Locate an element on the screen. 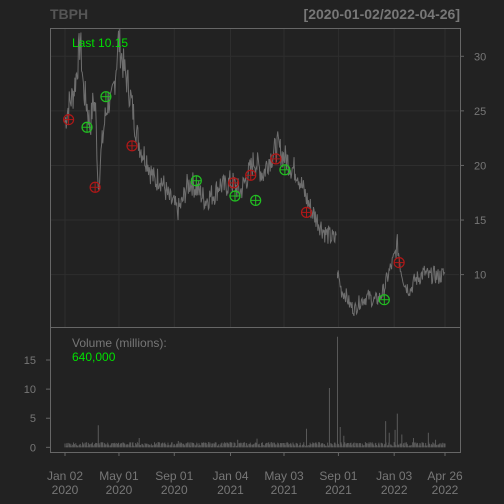  x-tick-label: Jan 04 is located at coordinates (230, 476).